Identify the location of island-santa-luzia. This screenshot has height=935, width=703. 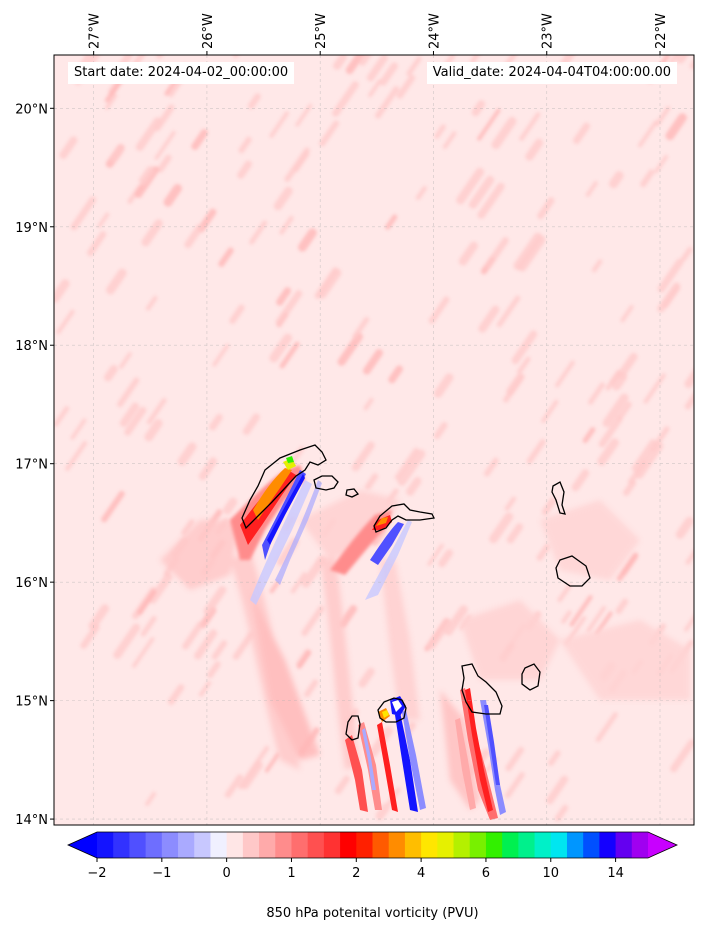
(352, 493).